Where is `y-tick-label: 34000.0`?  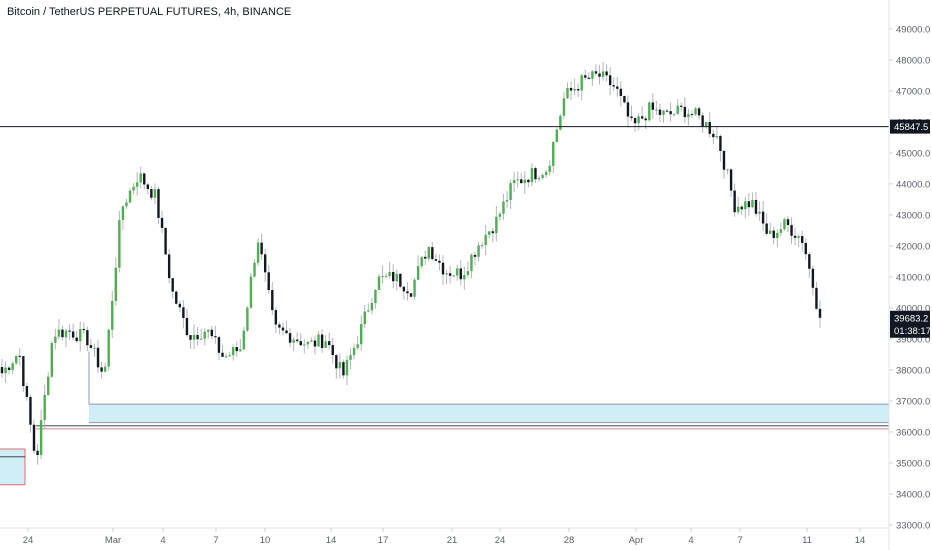
y-tick-label: 34000.0 is located at coordinates (913, 495).